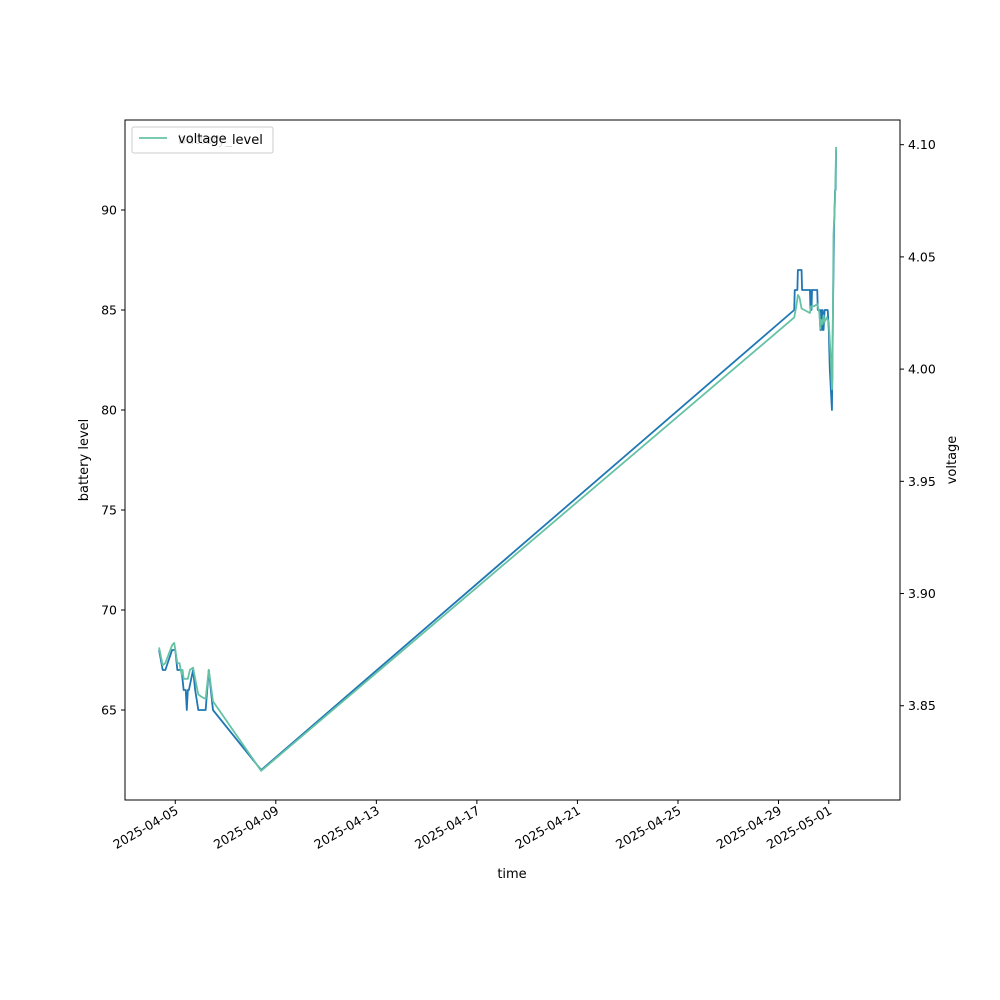 This screenshot has width=1000, height=1000. Describe the element at coordinates (109, 610) in the screenshot. I see `y-tick-label: 70` at that location.